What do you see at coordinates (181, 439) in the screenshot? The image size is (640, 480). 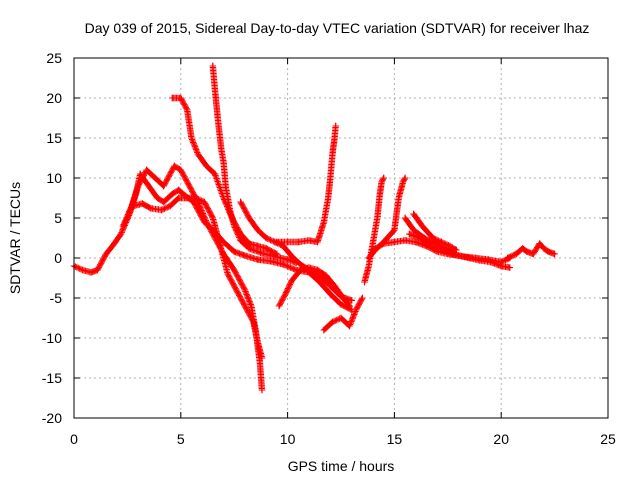 I see `x-tick-label: 5` at bounding box center [181, 439].